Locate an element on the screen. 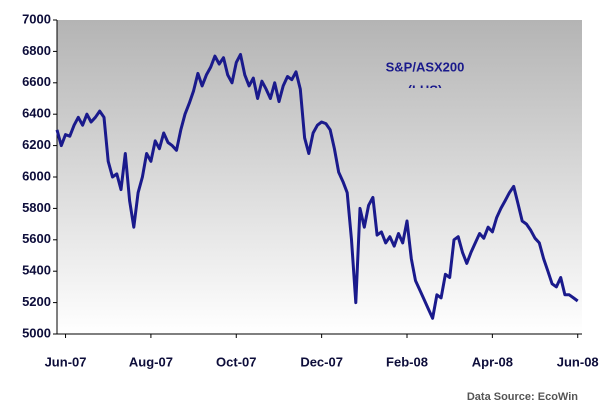 The image size is (603, 407). y-tick-label: 6000 is located at coordinates (36, 175).